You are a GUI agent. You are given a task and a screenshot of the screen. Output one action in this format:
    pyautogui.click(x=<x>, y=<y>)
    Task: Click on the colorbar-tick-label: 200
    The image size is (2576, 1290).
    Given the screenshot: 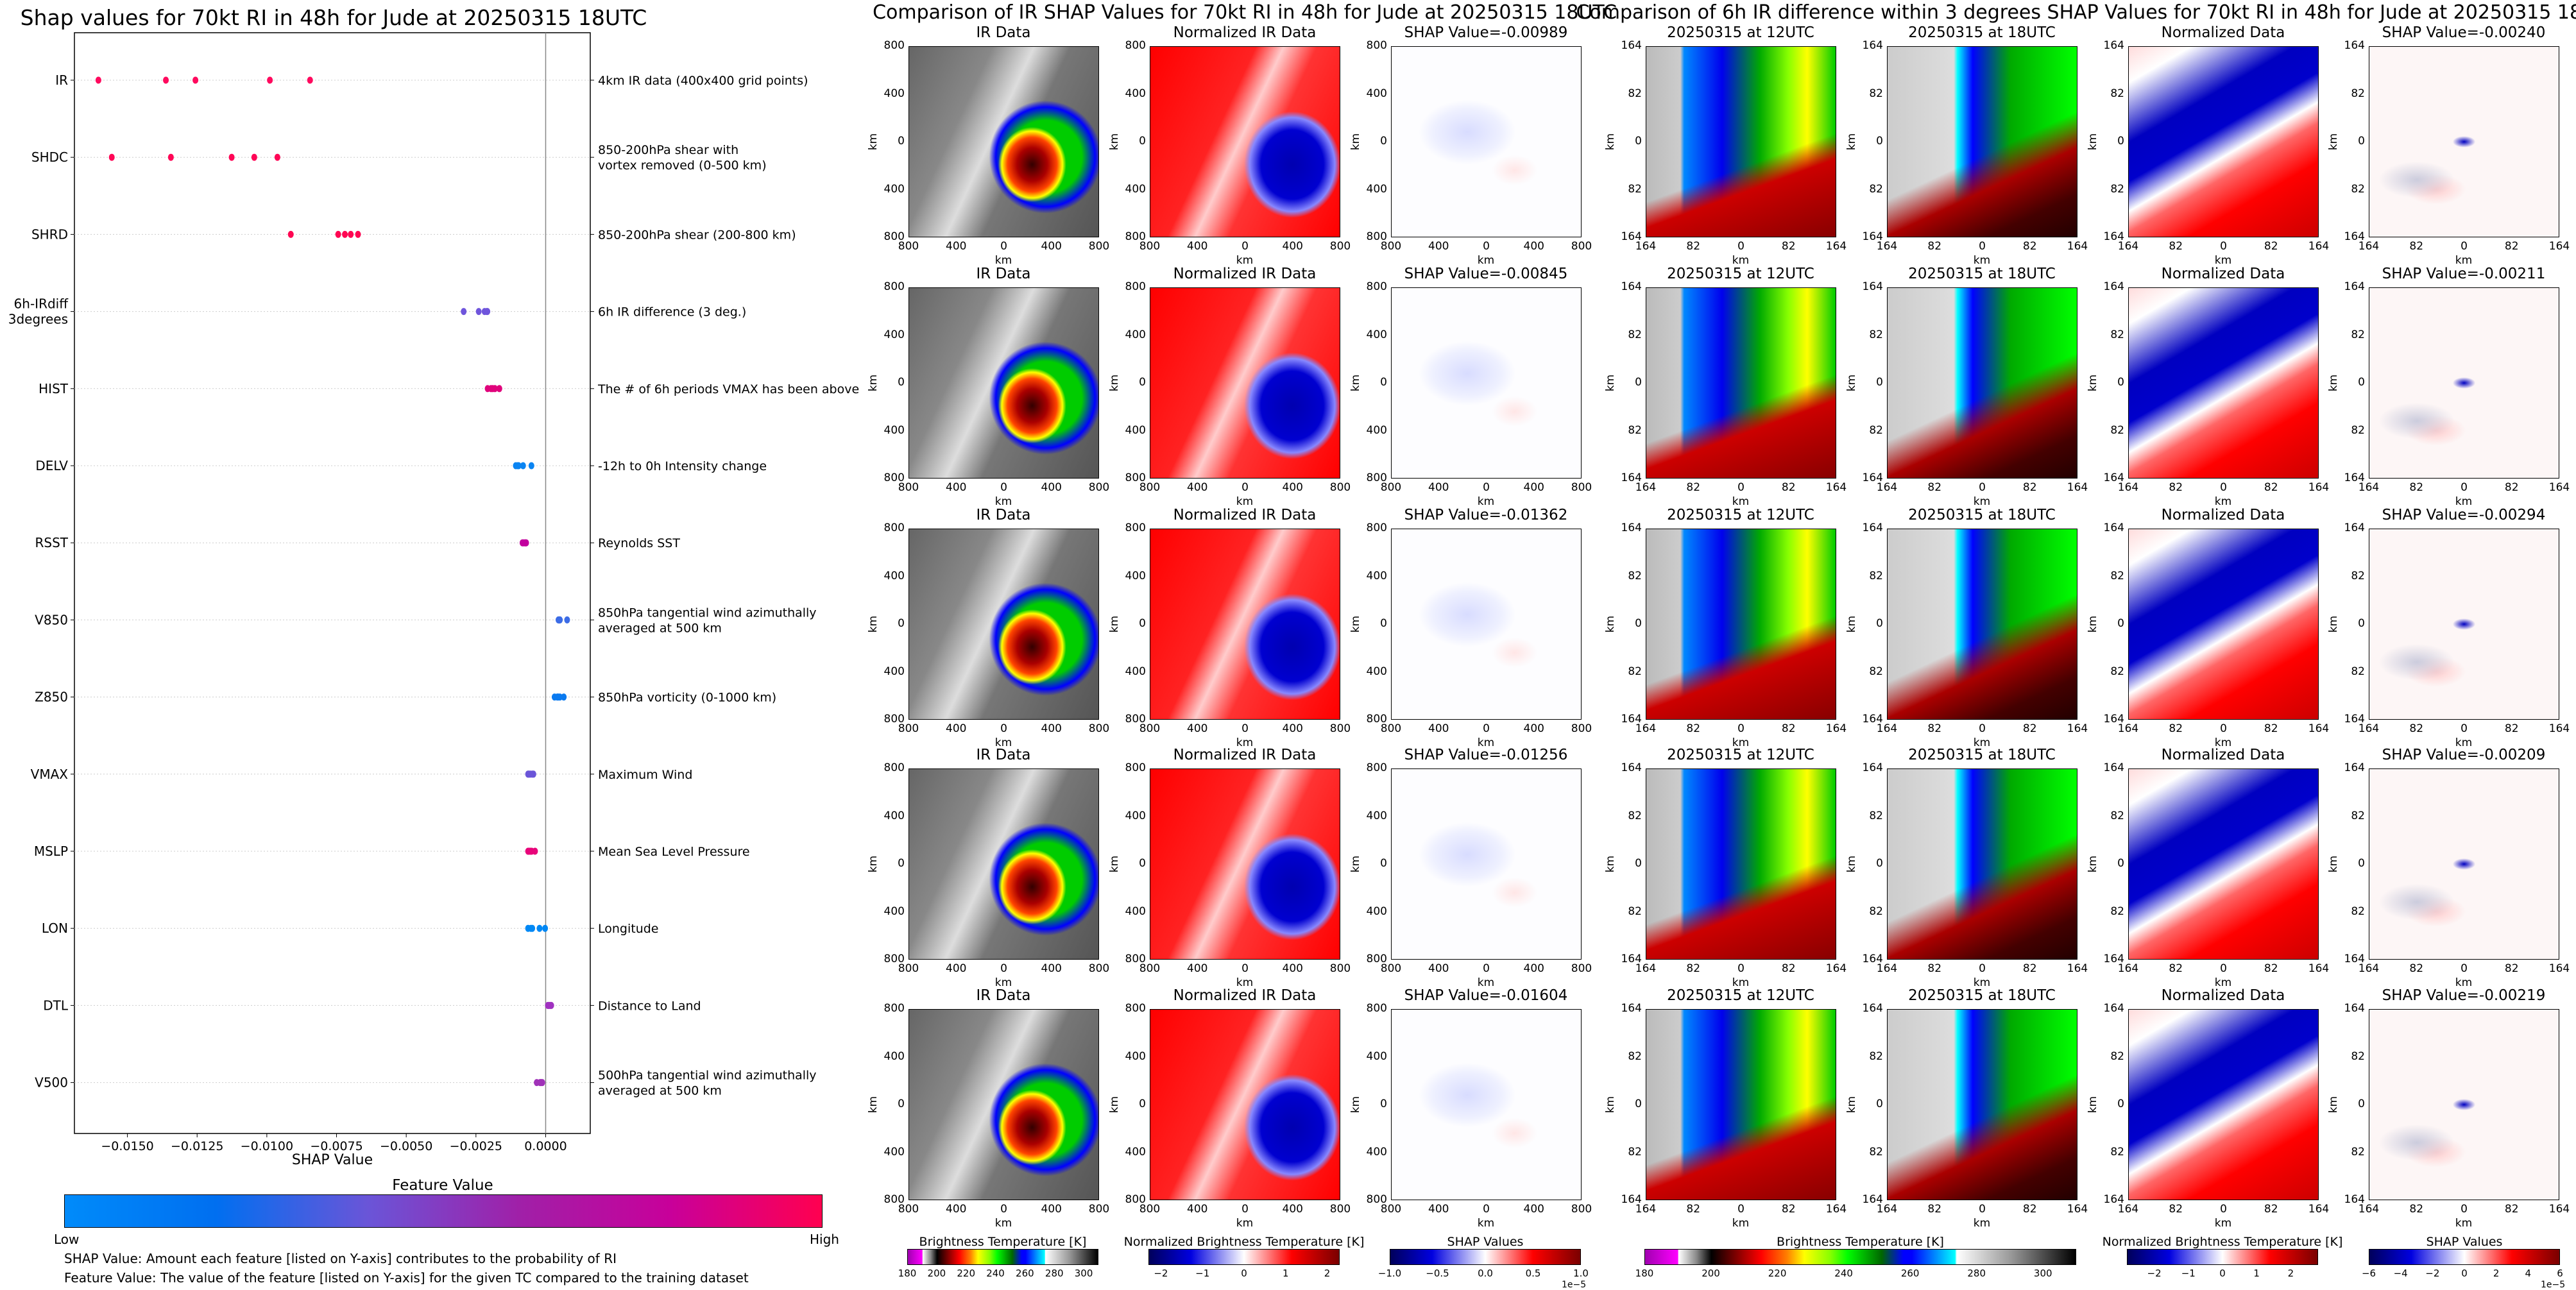 What is the action you would take?
    pyautogui.click(x=1711, y=1273)
    